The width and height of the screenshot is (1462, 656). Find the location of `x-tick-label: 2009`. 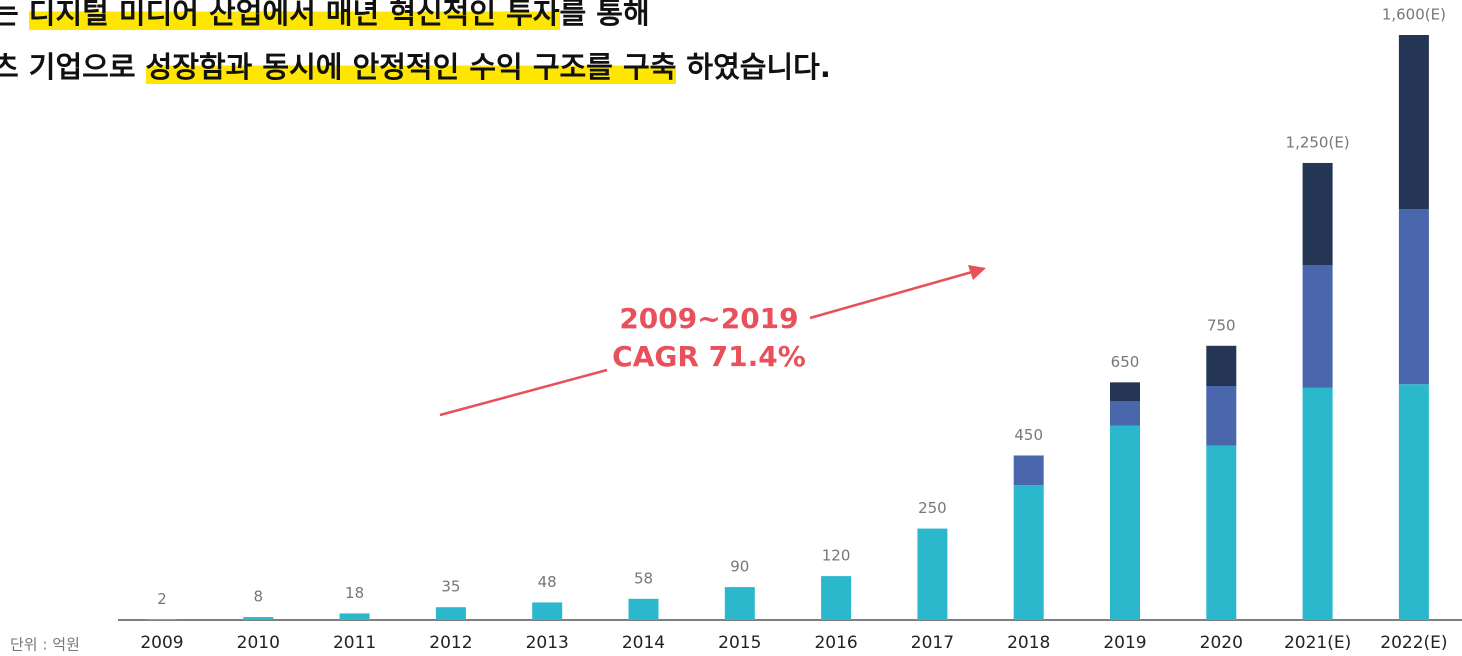

x-tick-label: 2009 is located at coordinates (161, 643).